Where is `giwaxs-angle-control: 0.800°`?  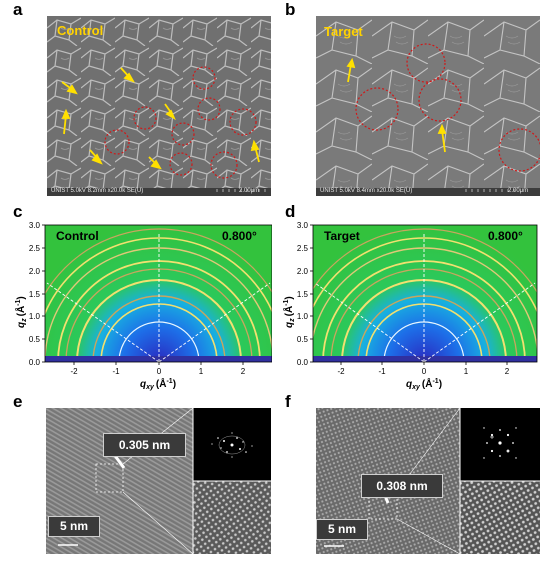
giwaxs-angle-control: 0.800° is located at coordinates (239, 236).